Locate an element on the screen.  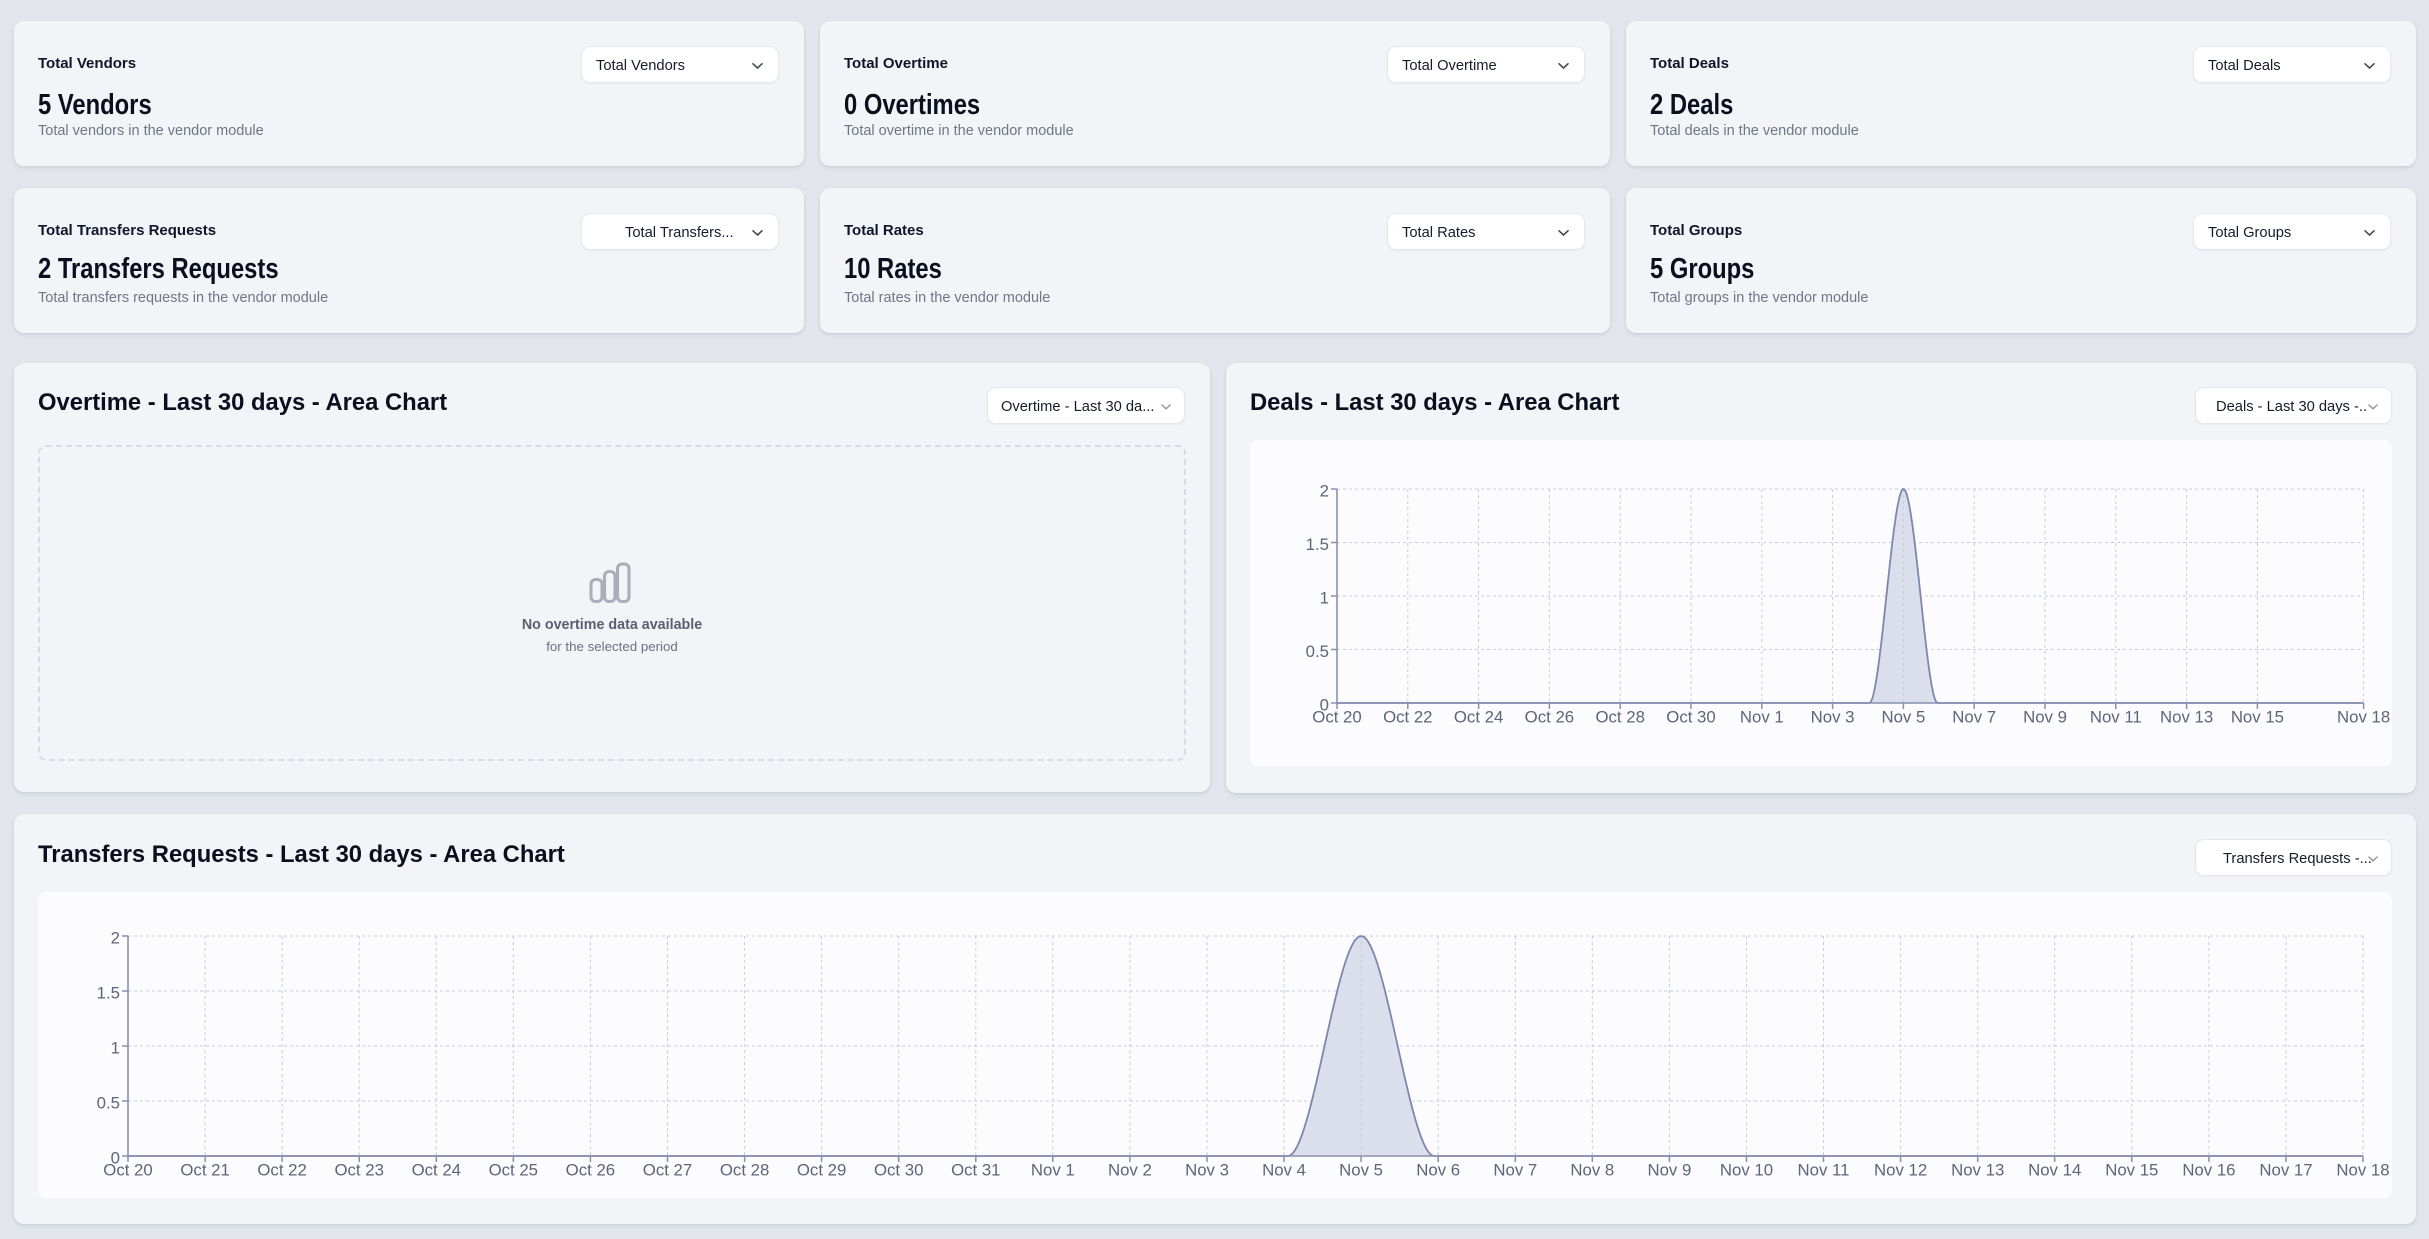
svg-text: Oct 21 is located at coordinates (204, 1170).